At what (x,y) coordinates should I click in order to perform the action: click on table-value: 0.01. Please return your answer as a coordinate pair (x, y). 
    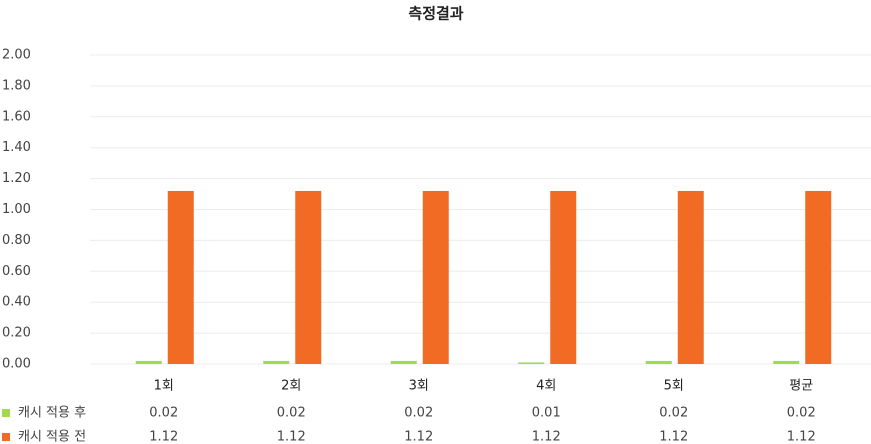
    Looking at the image, I should click on (546, 413).